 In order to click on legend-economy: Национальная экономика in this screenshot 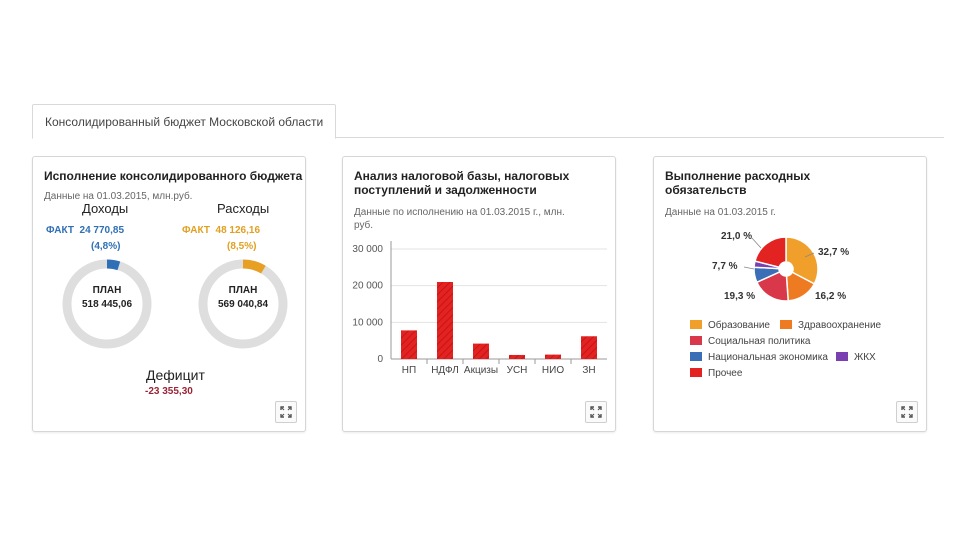, I will do `click(759, 357)`.